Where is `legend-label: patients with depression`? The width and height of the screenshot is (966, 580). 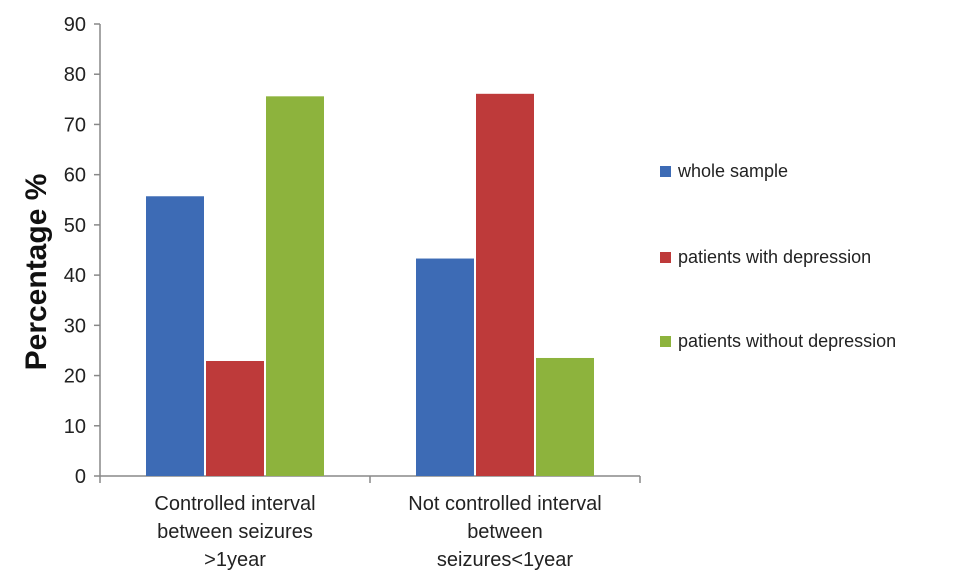
legend-label: patients with depression is located at coordinates (774, 257).